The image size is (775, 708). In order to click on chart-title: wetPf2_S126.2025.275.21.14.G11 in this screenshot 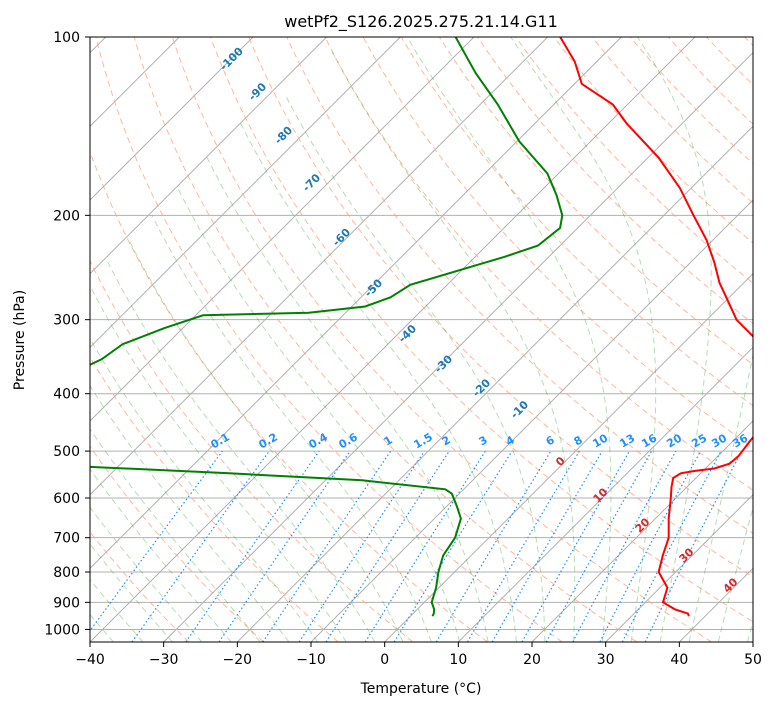, I will do `click(421, 22)`.